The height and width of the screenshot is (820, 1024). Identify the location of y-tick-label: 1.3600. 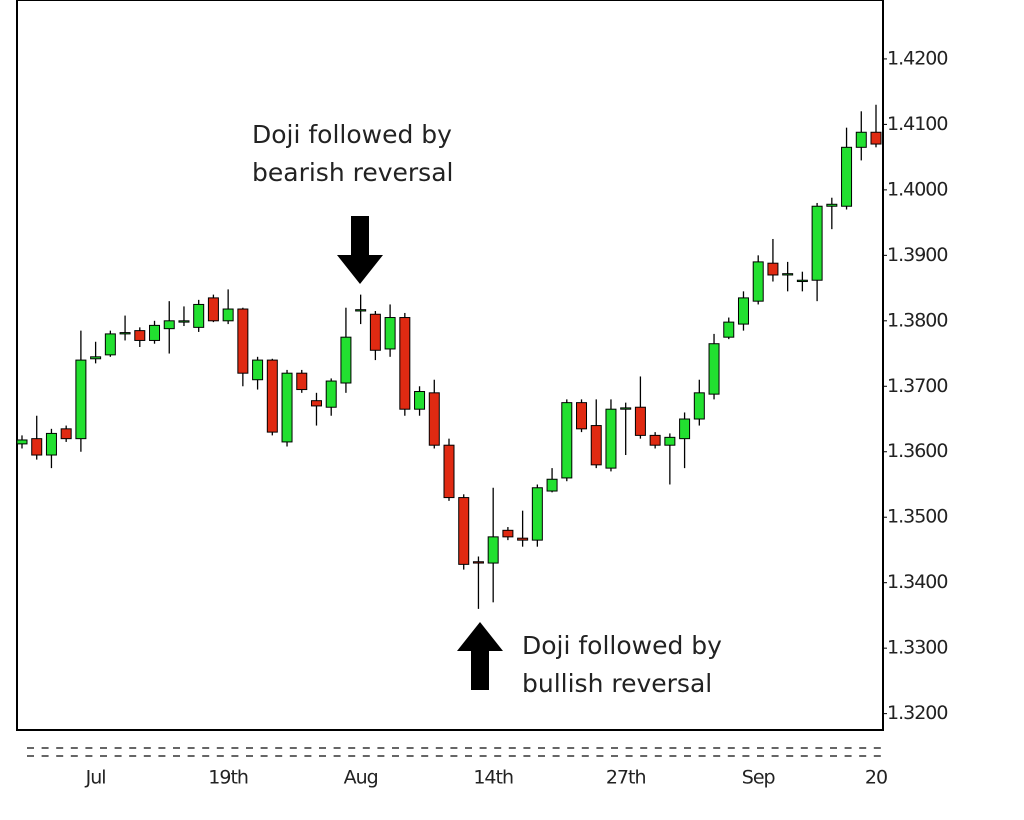
(917, 451).